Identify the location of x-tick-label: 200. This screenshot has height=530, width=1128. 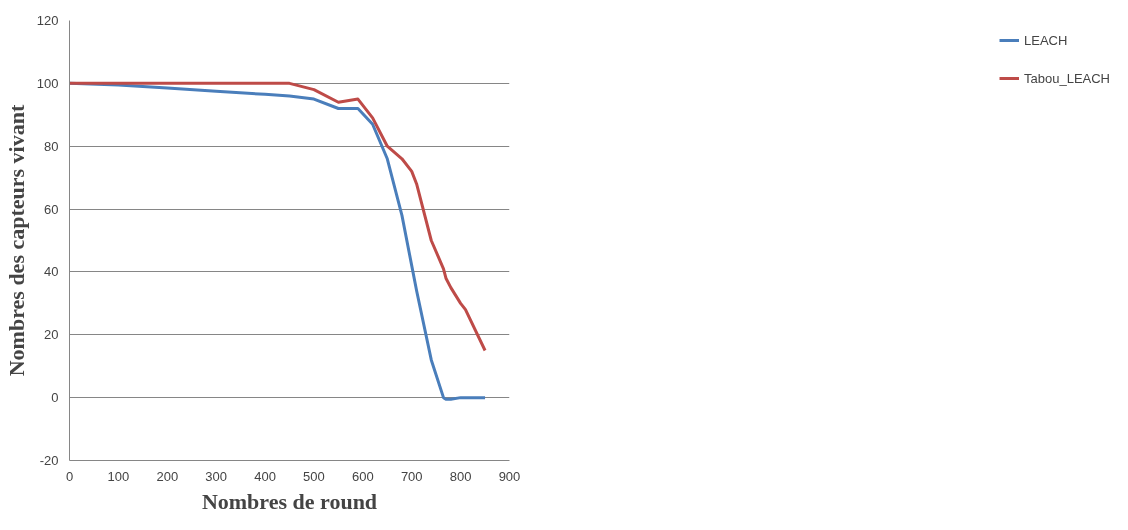
(167, 476).